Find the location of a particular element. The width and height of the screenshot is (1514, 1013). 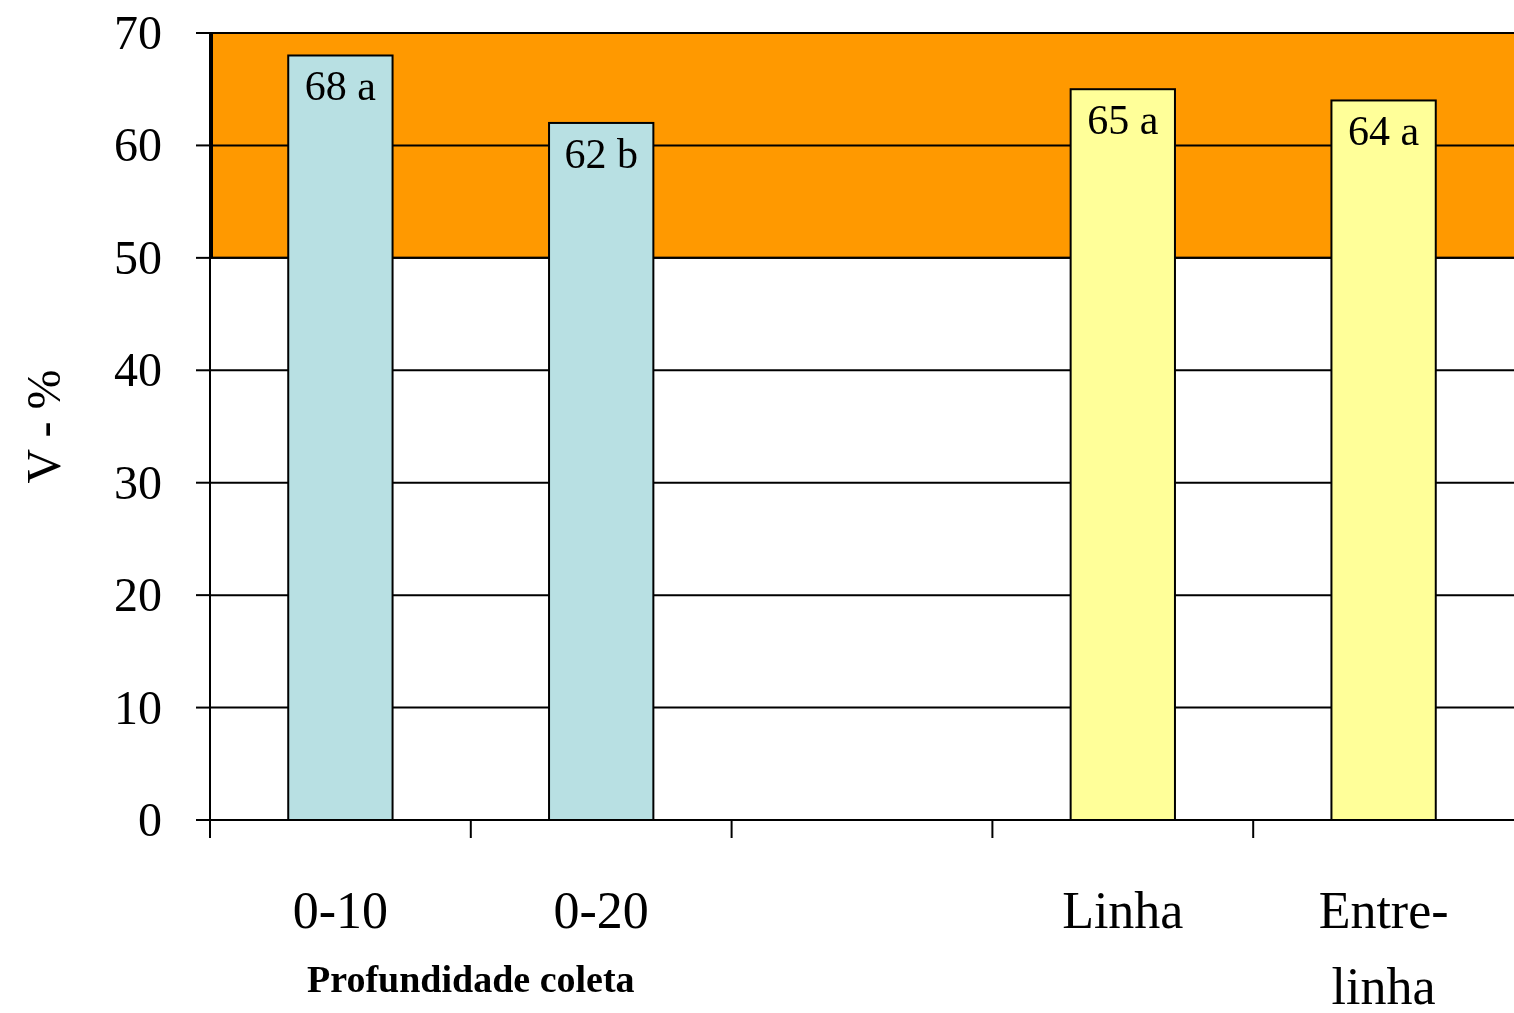

x-axis-title: Profundidade coleta is located at coordinates (471, 979).